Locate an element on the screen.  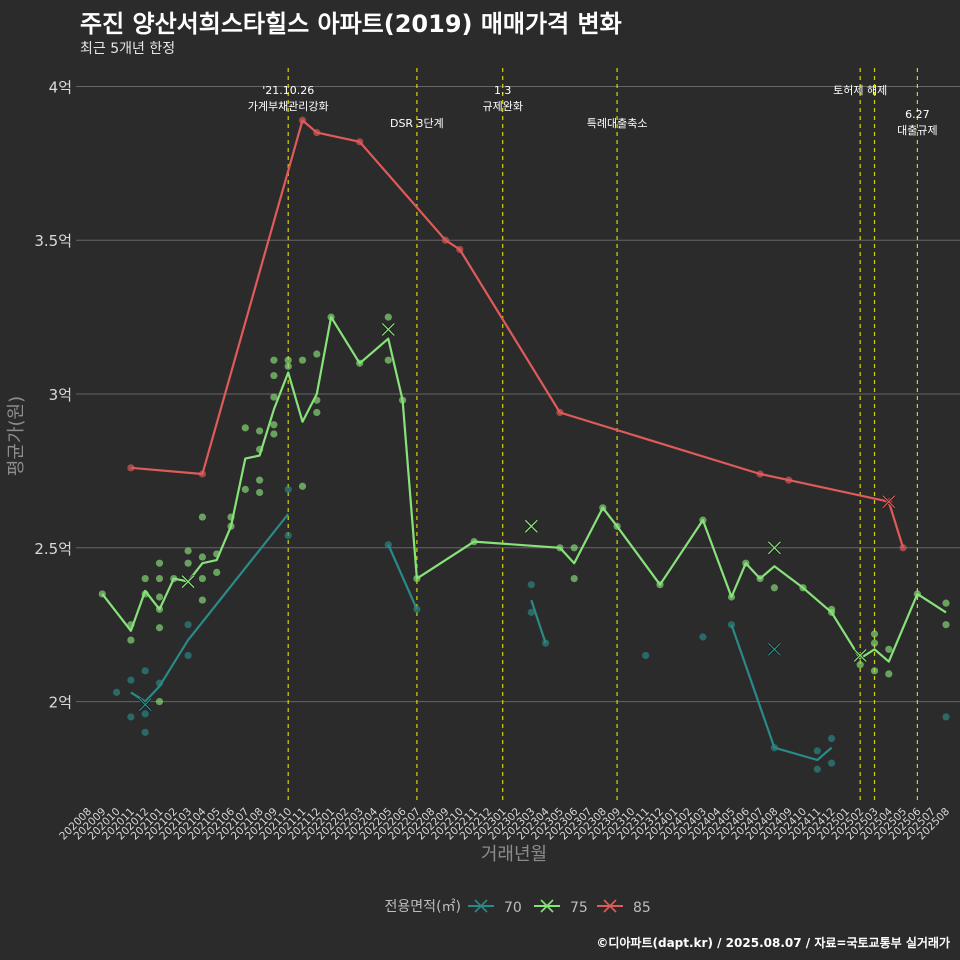
event-label: 특례대출축소 is located at coordinates (617, 123).